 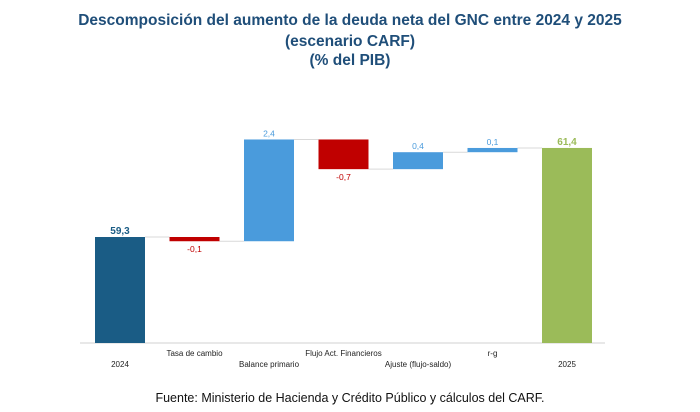 What do you see at coordinates (567, 364) in the screenshot?
I see `category-label-2025: 2025` at bounding box center [567, 364].